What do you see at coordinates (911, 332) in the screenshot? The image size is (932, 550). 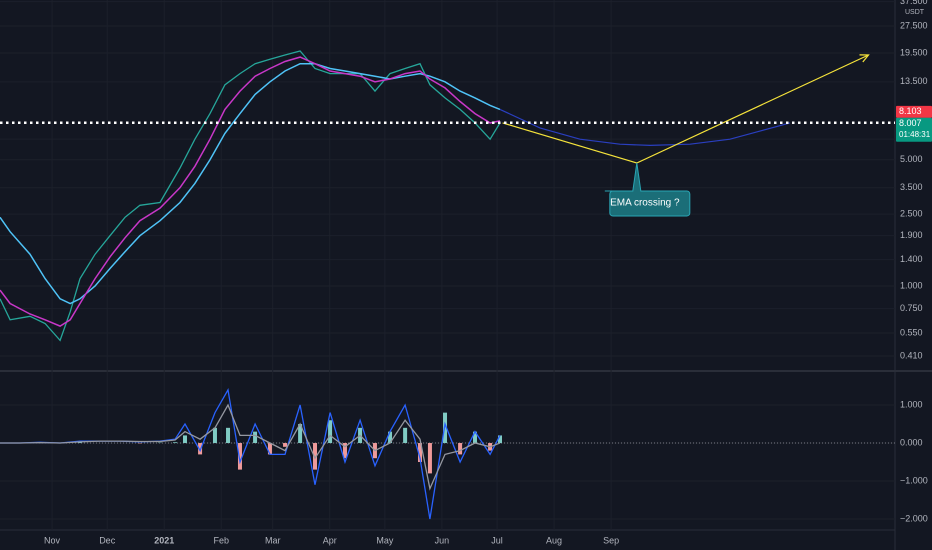 I see `y-tick-label: 0.550` at bounding box center [911, 332].